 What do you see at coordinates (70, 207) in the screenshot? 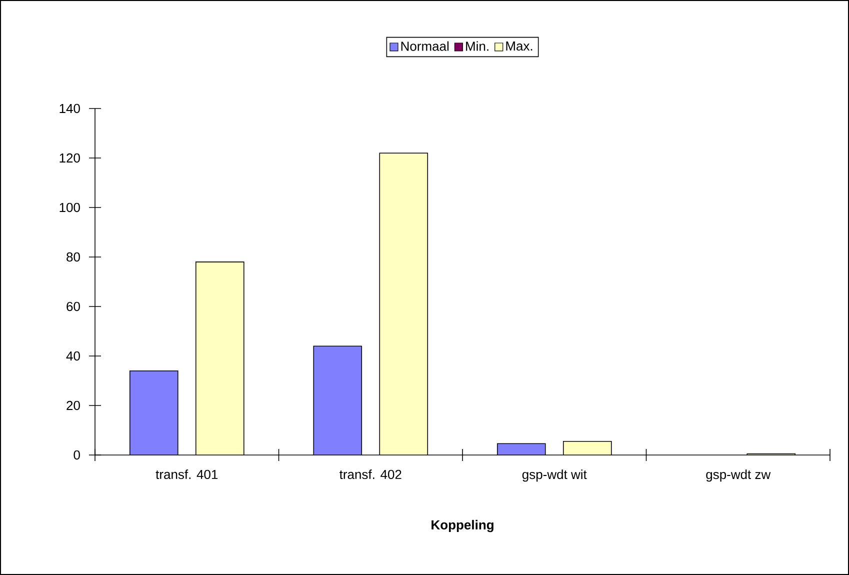
I see `y-tick-label: 100` at bounding box center [70, 207].